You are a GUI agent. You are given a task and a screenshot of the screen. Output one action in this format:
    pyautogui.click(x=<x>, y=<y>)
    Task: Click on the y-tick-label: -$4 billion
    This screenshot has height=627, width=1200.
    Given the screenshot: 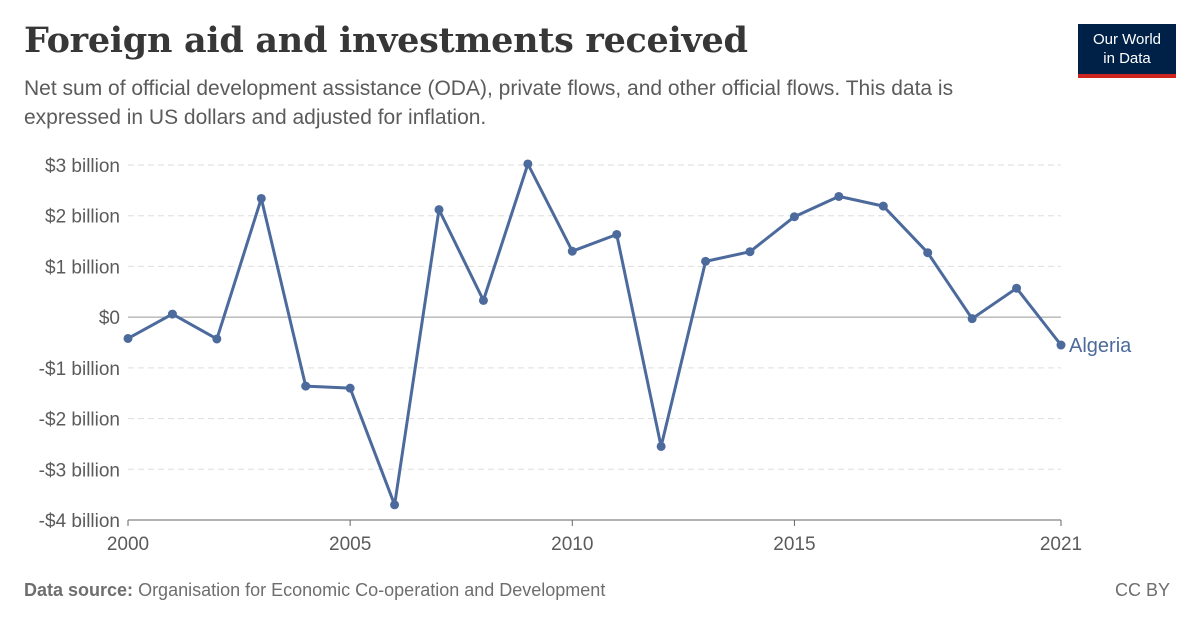 What is the action you would take?
    pyautogui.click(x=79, y=521)
    